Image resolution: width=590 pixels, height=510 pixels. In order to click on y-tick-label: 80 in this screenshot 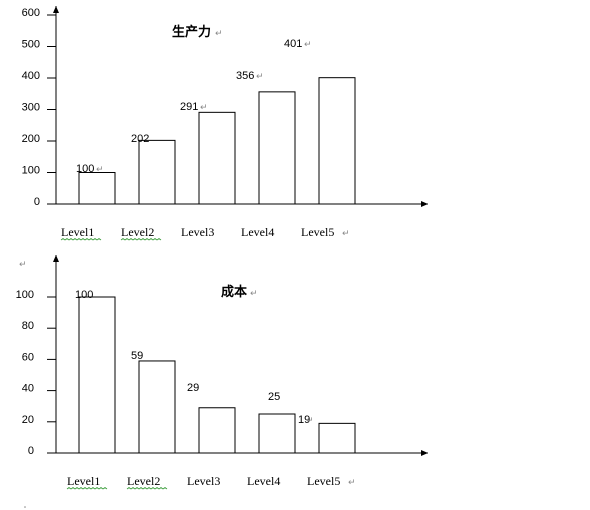, I will do `click(28, 326)`.